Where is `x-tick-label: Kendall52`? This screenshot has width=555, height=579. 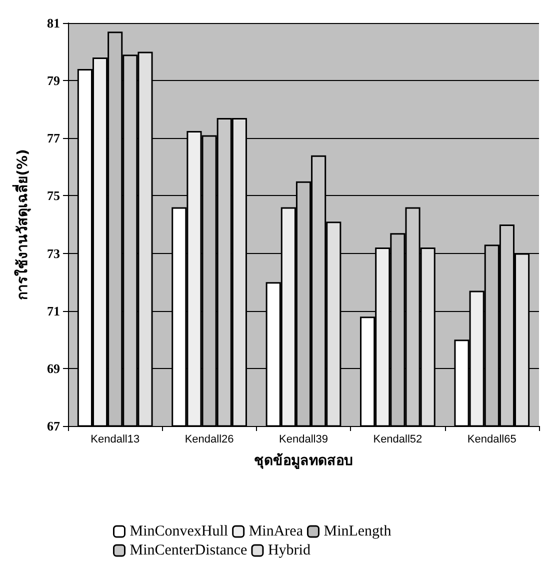
x-tick-label: Kendall52 is located at coordinates (397, 440).